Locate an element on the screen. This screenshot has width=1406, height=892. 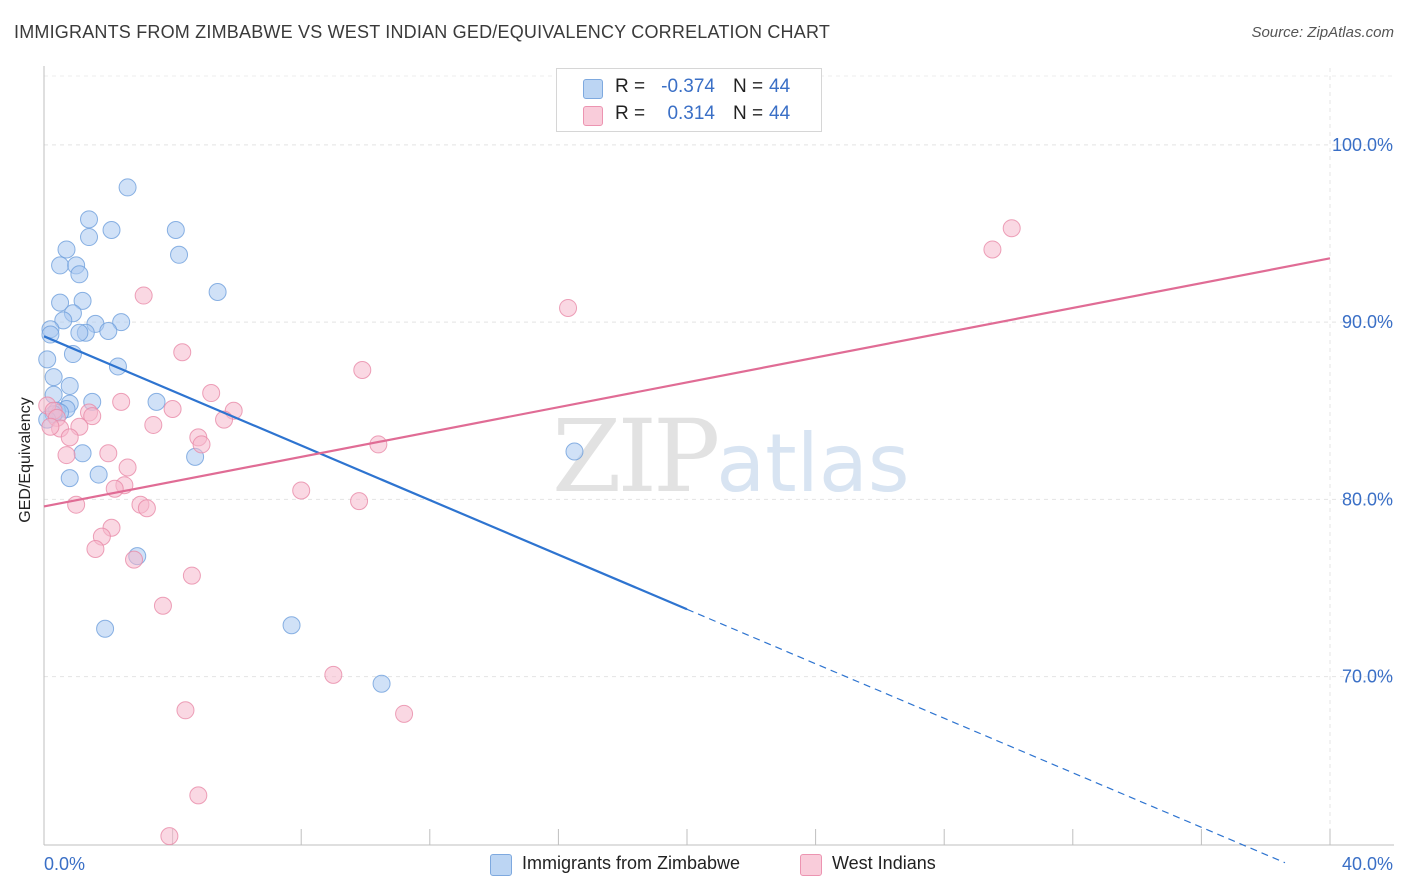
y-axis-label-wrap: GED/Equivalency is located at coordinates (26, 460).